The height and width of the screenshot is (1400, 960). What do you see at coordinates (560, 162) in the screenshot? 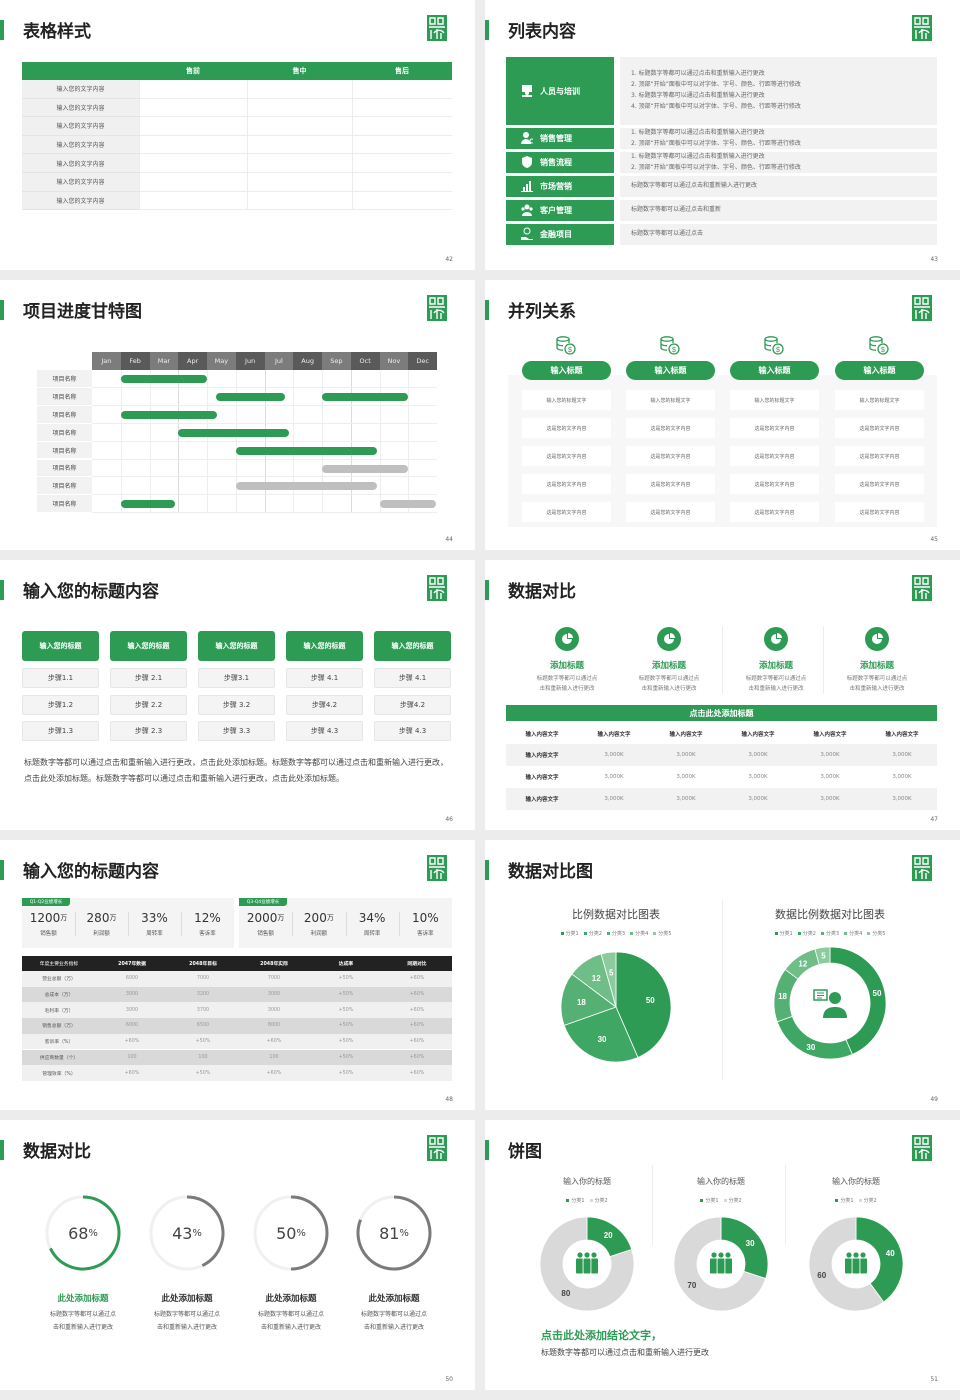
I see `list-category-3: 销售流程` at bounding box center [560, 162].